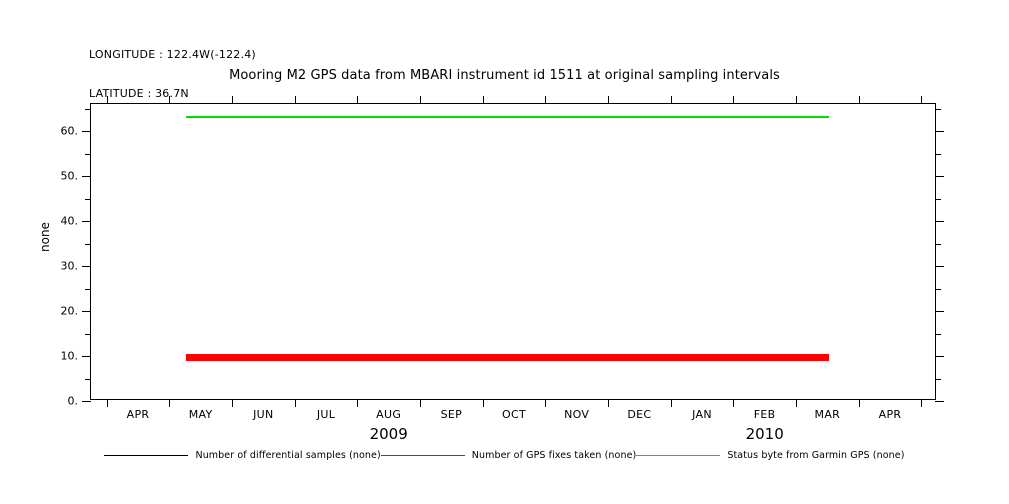  Describe the element at coordinates (451, 414) in the screenshot. I see `x-tick-label-month: SEP` at that location.